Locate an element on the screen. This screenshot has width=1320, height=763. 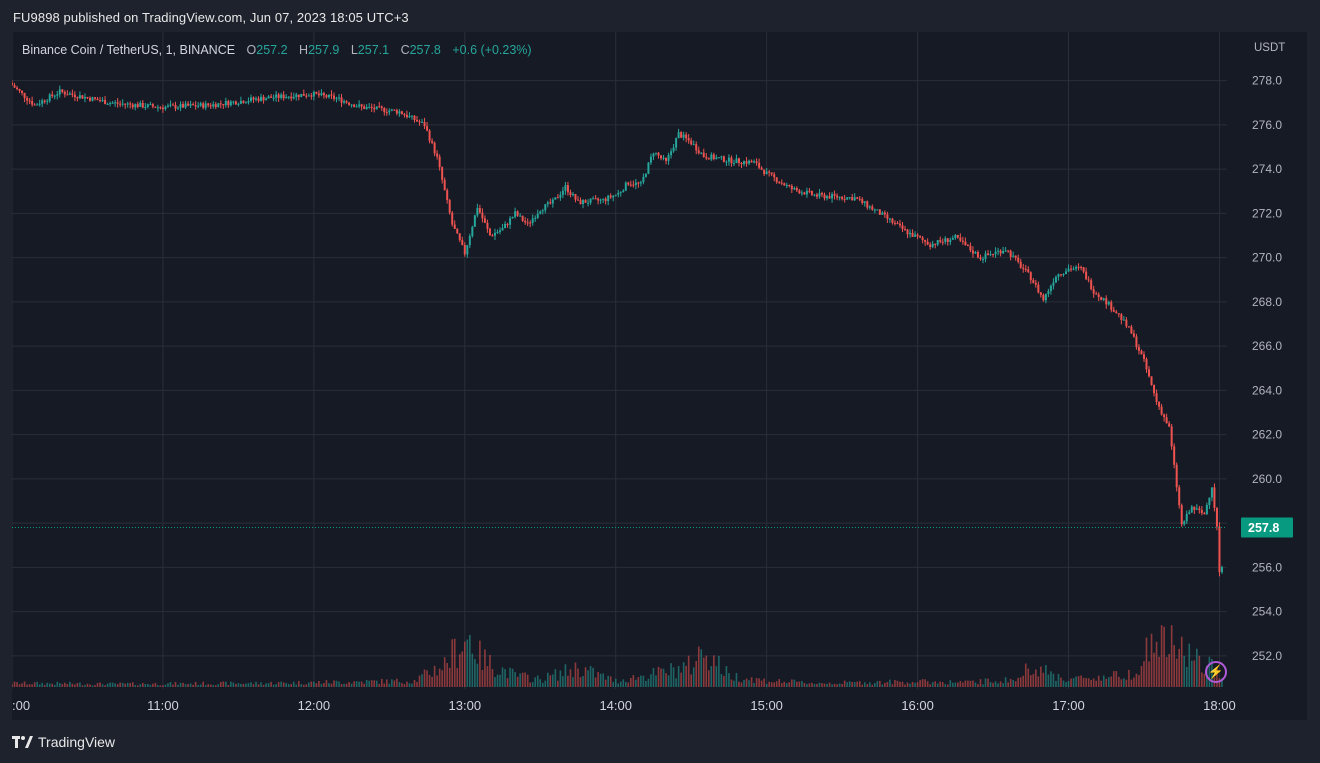
lightning-icon: ⚡ is located at coordinates (1216, 672).